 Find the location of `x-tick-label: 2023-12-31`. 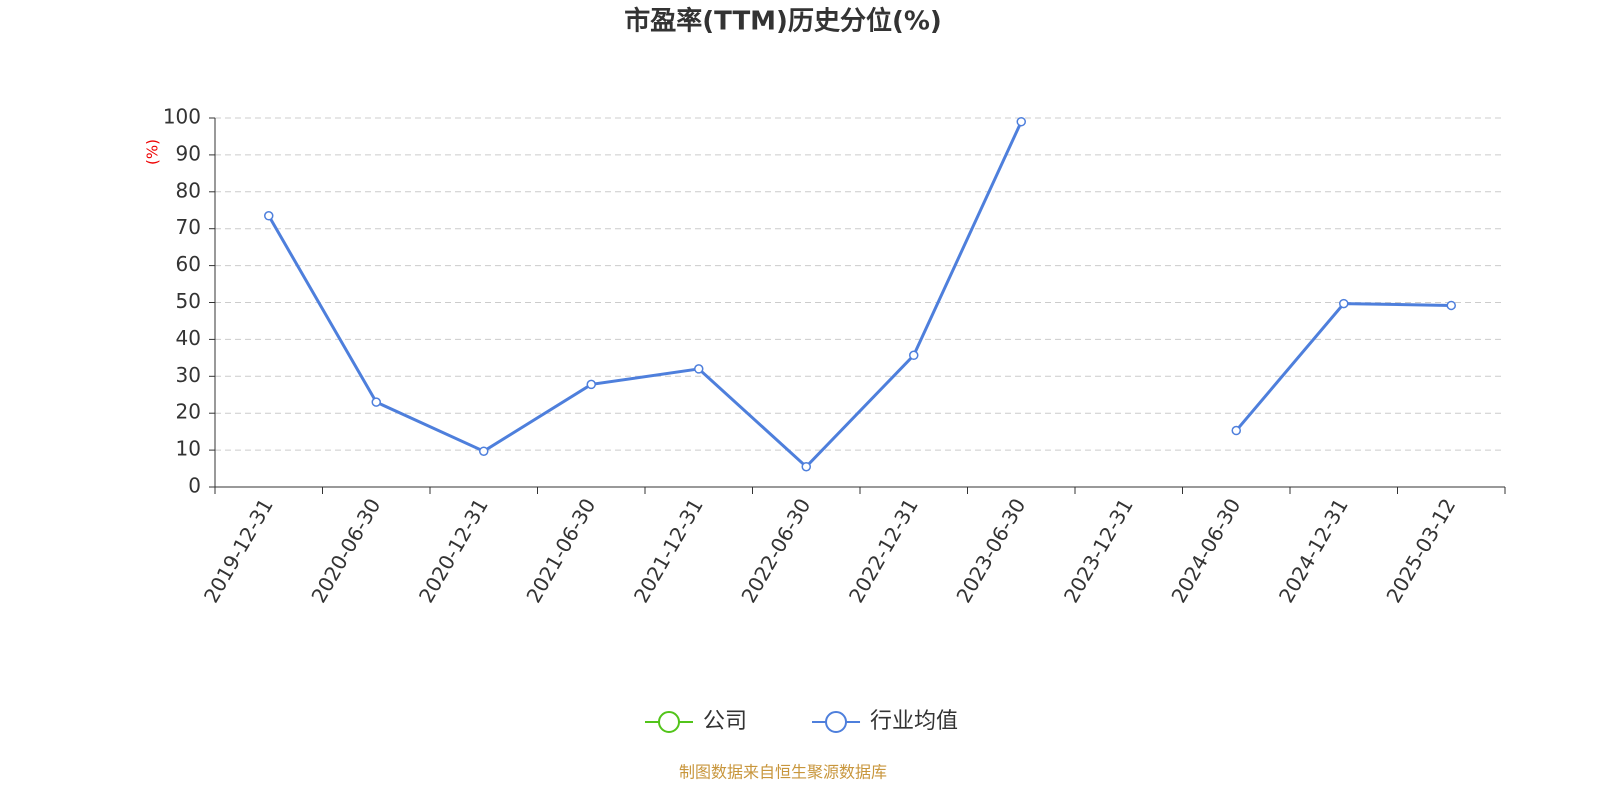

x-tick-label: 2023-12-31 is located at coordinates (1098, 550).